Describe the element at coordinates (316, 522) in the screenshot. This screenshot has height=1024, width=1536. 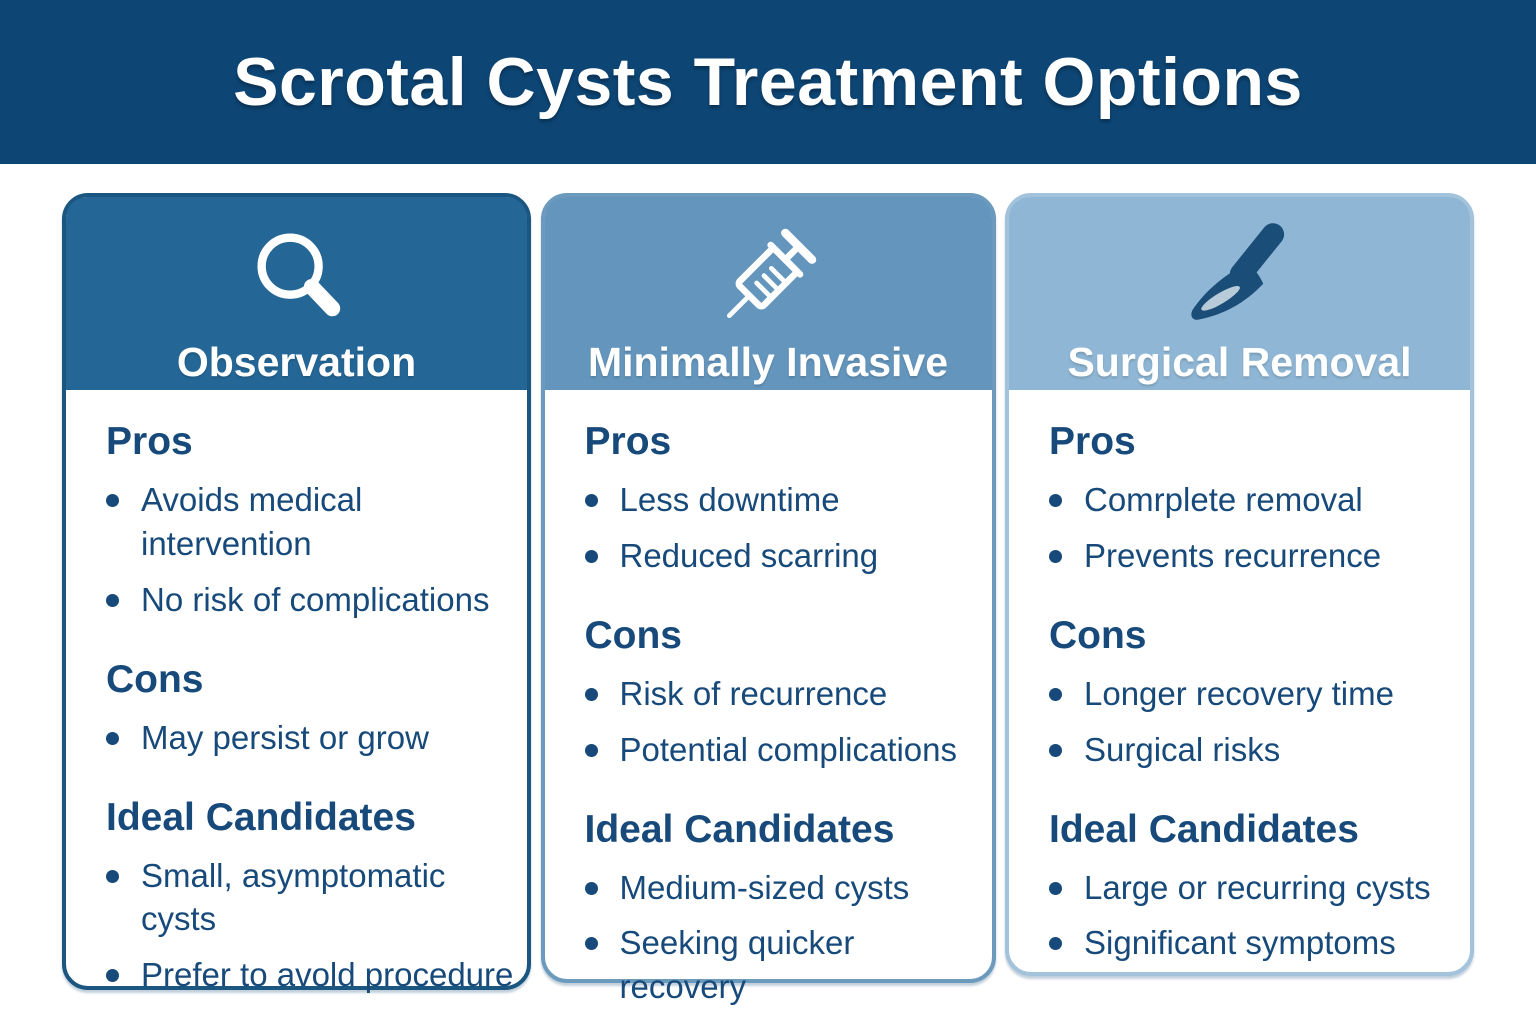
I see `list-item: Avoids medical intervention` at that location.